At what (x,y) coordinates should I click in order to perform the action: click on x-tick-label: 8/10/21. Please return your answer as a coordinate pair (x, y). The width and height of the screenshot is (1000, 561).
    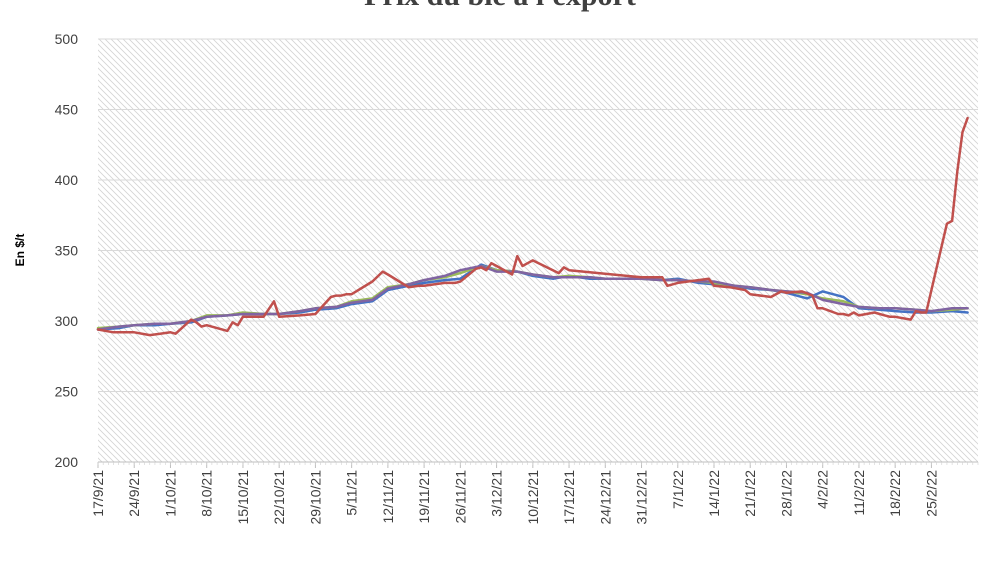
    Looking at the image, I should click on (207, 493).